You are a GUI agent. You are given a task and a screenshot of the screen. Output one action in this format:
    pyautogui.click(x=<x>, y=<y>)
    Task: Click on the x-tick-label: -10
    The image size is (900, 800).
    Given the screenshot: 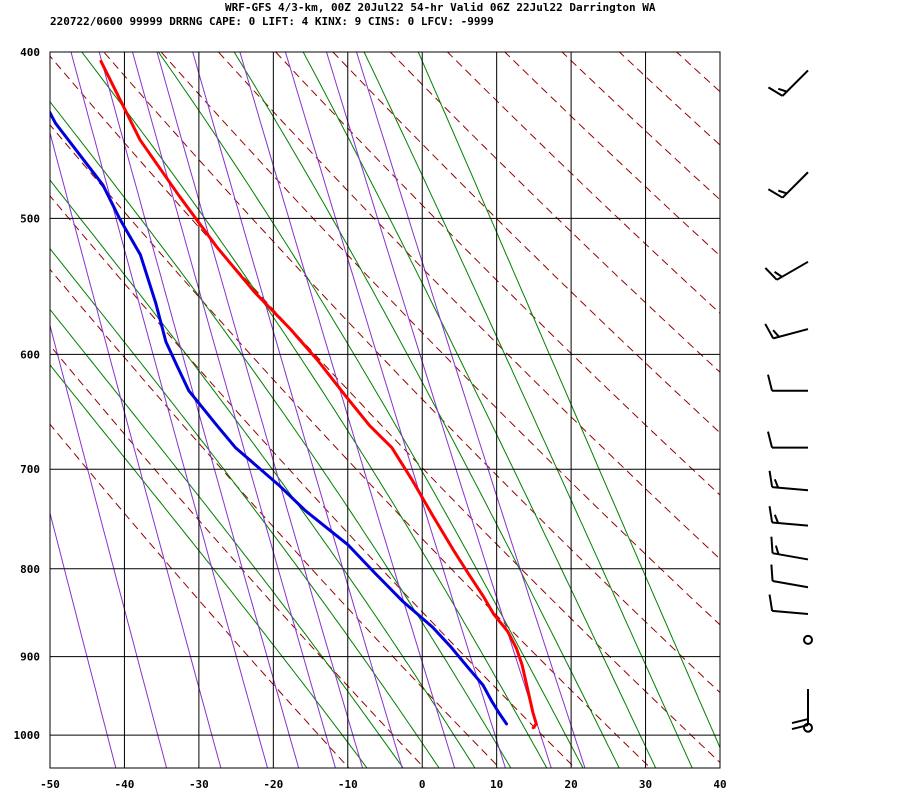 What is the action you would take?
    pyautogui.click(x=348, y=784)
    